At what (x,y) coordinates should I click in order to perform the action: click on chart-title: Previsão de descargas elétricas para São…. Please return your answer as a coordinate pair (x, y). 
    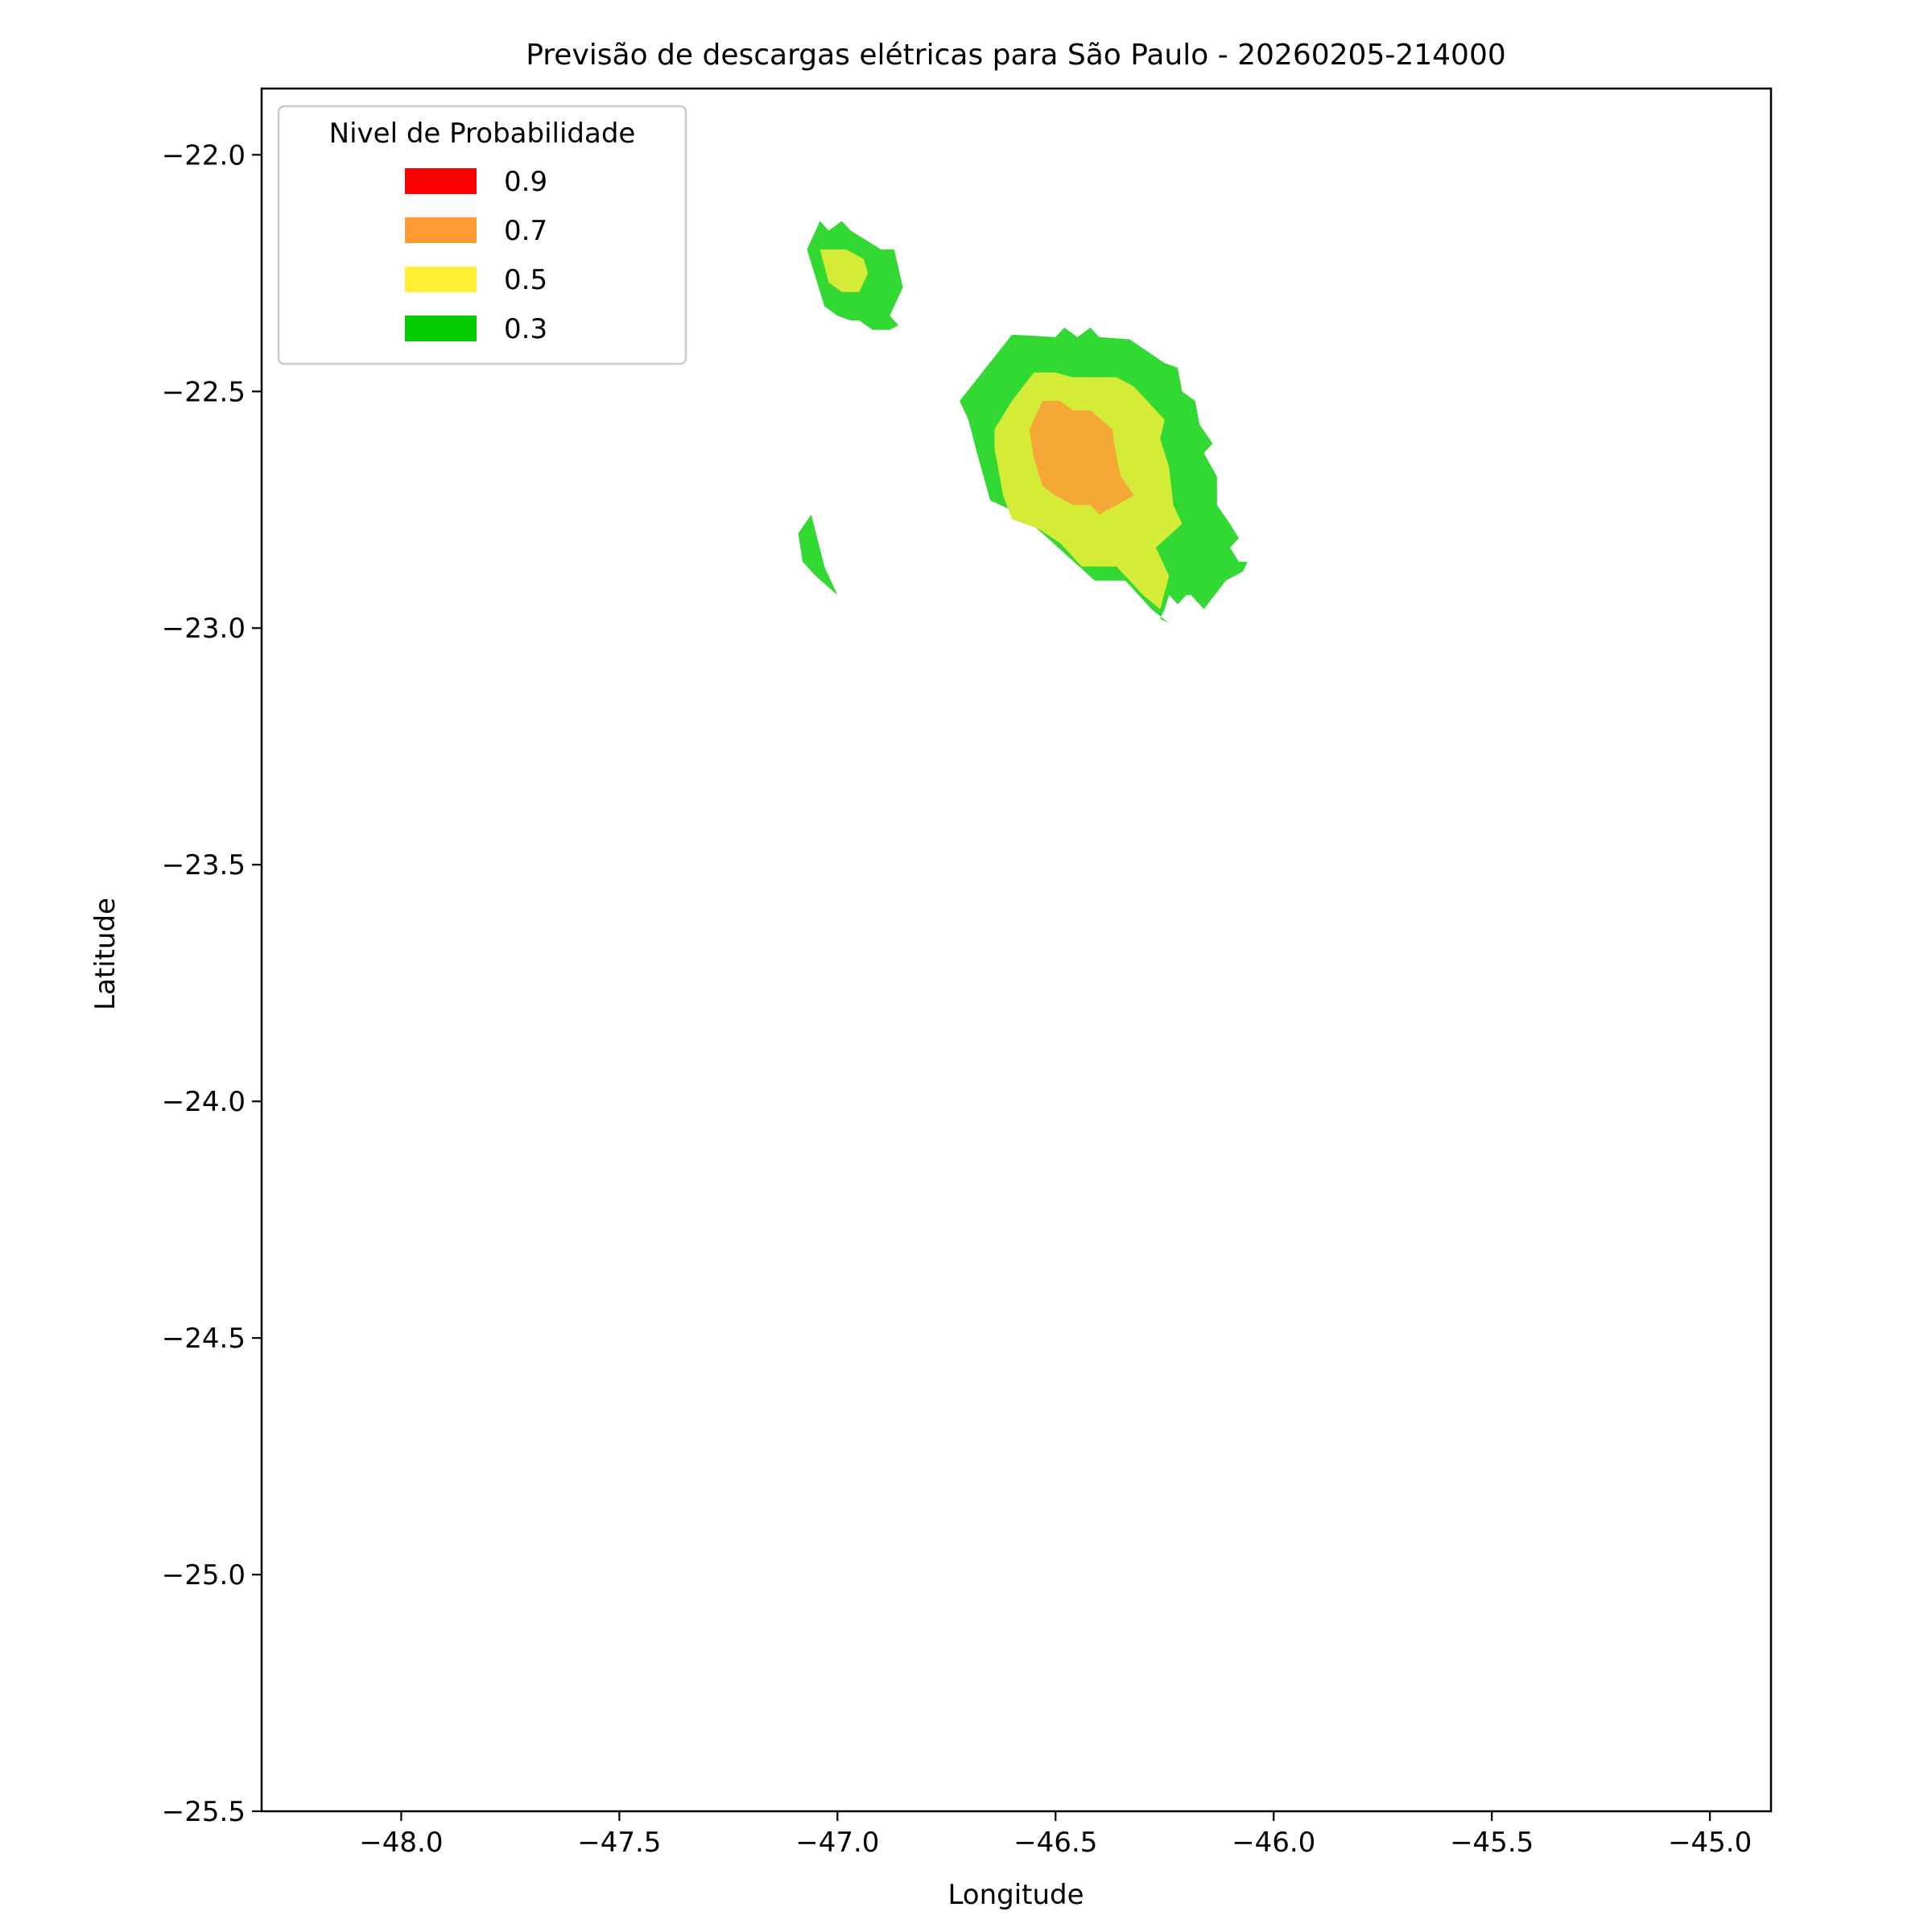
    Looking at the image, I should click on (1016, 55).